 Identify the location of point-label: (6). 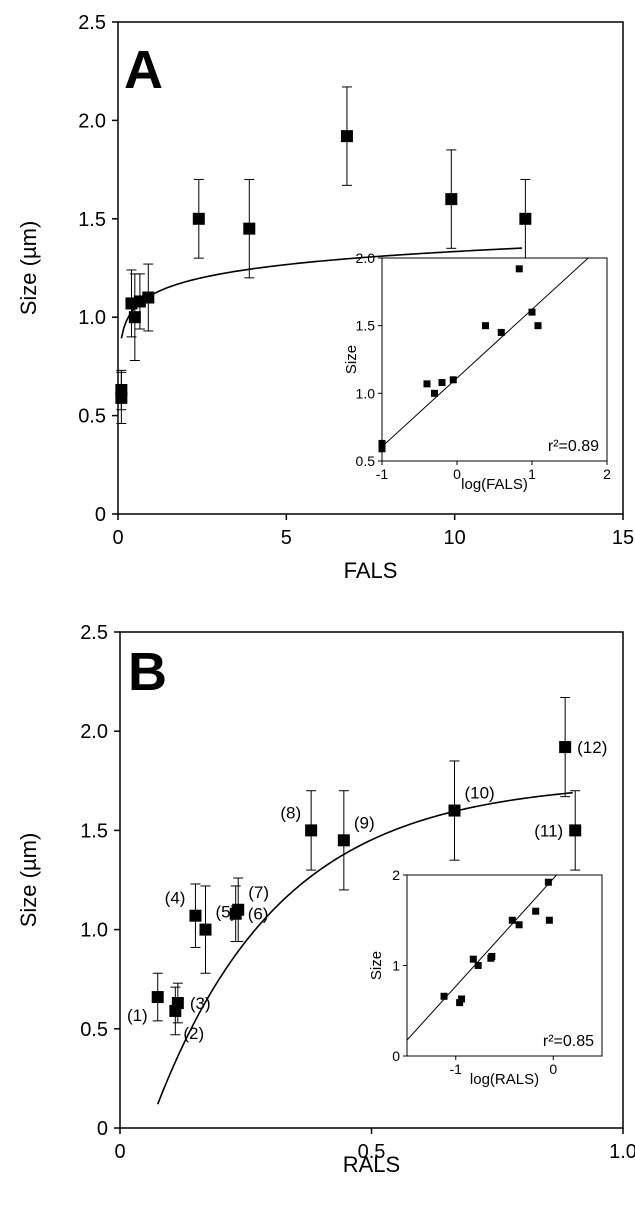
(258, 914).